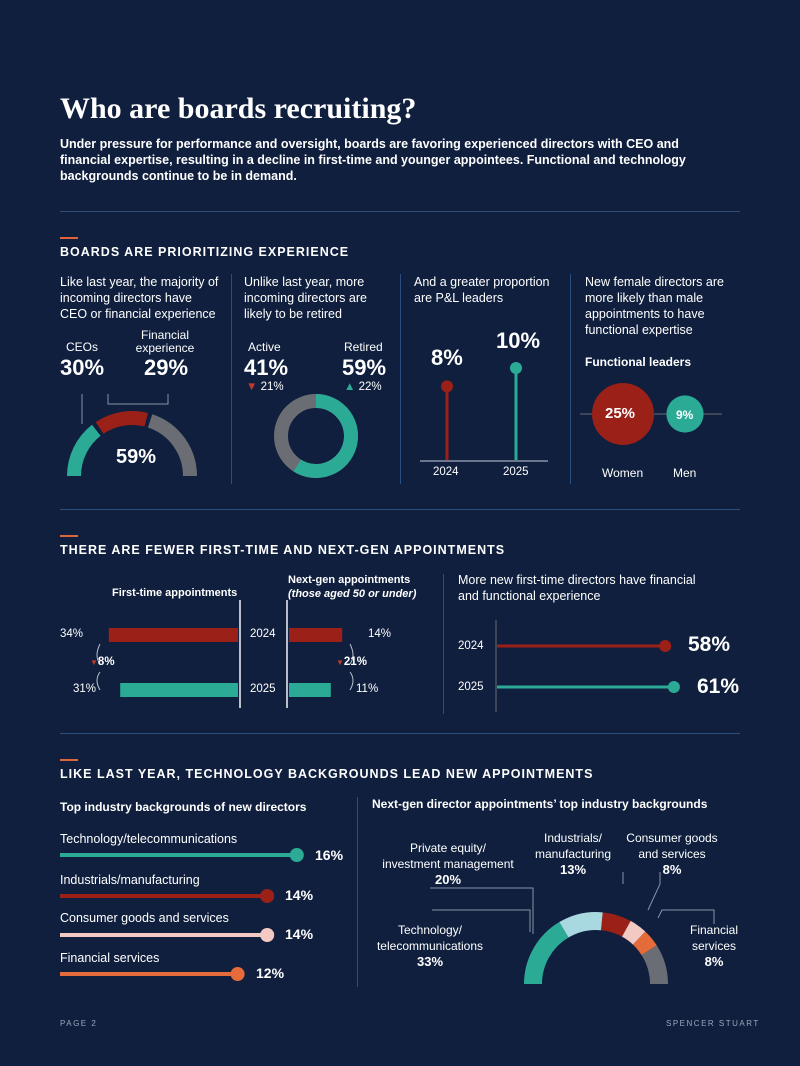 Image resolution: width=800 pixels, height=1066 pixels. Describe the element at coordinates (84, 450) in the screenshot. I see `gauge-segment-ceo` at that location.